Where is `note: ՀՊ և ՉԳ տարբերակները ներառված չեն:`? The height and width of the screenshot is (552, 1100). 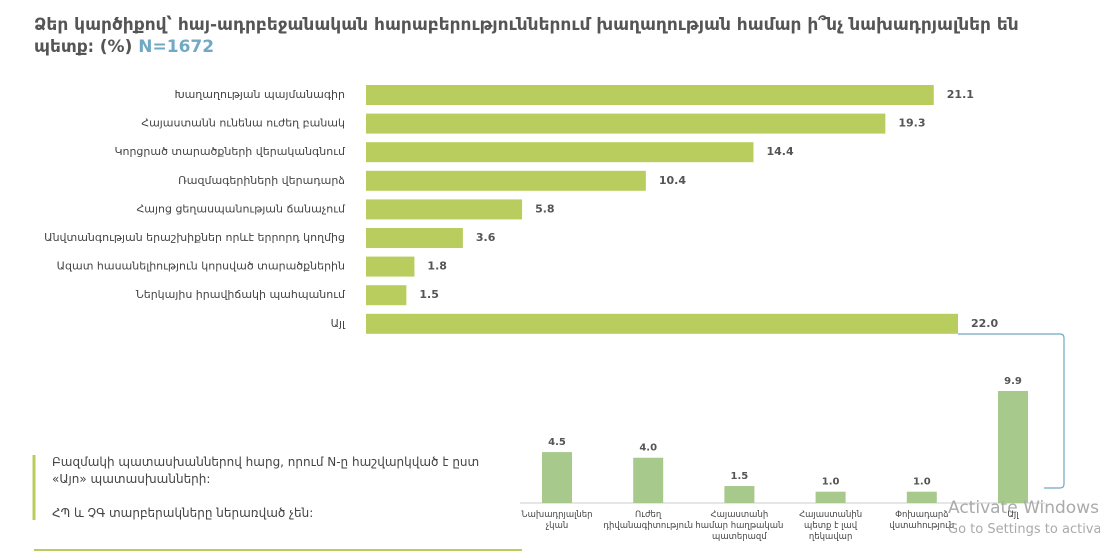
note: ՀՊ և ՉԳ տարբերակները ներառված չեն: is located at coordinates (183, 513).